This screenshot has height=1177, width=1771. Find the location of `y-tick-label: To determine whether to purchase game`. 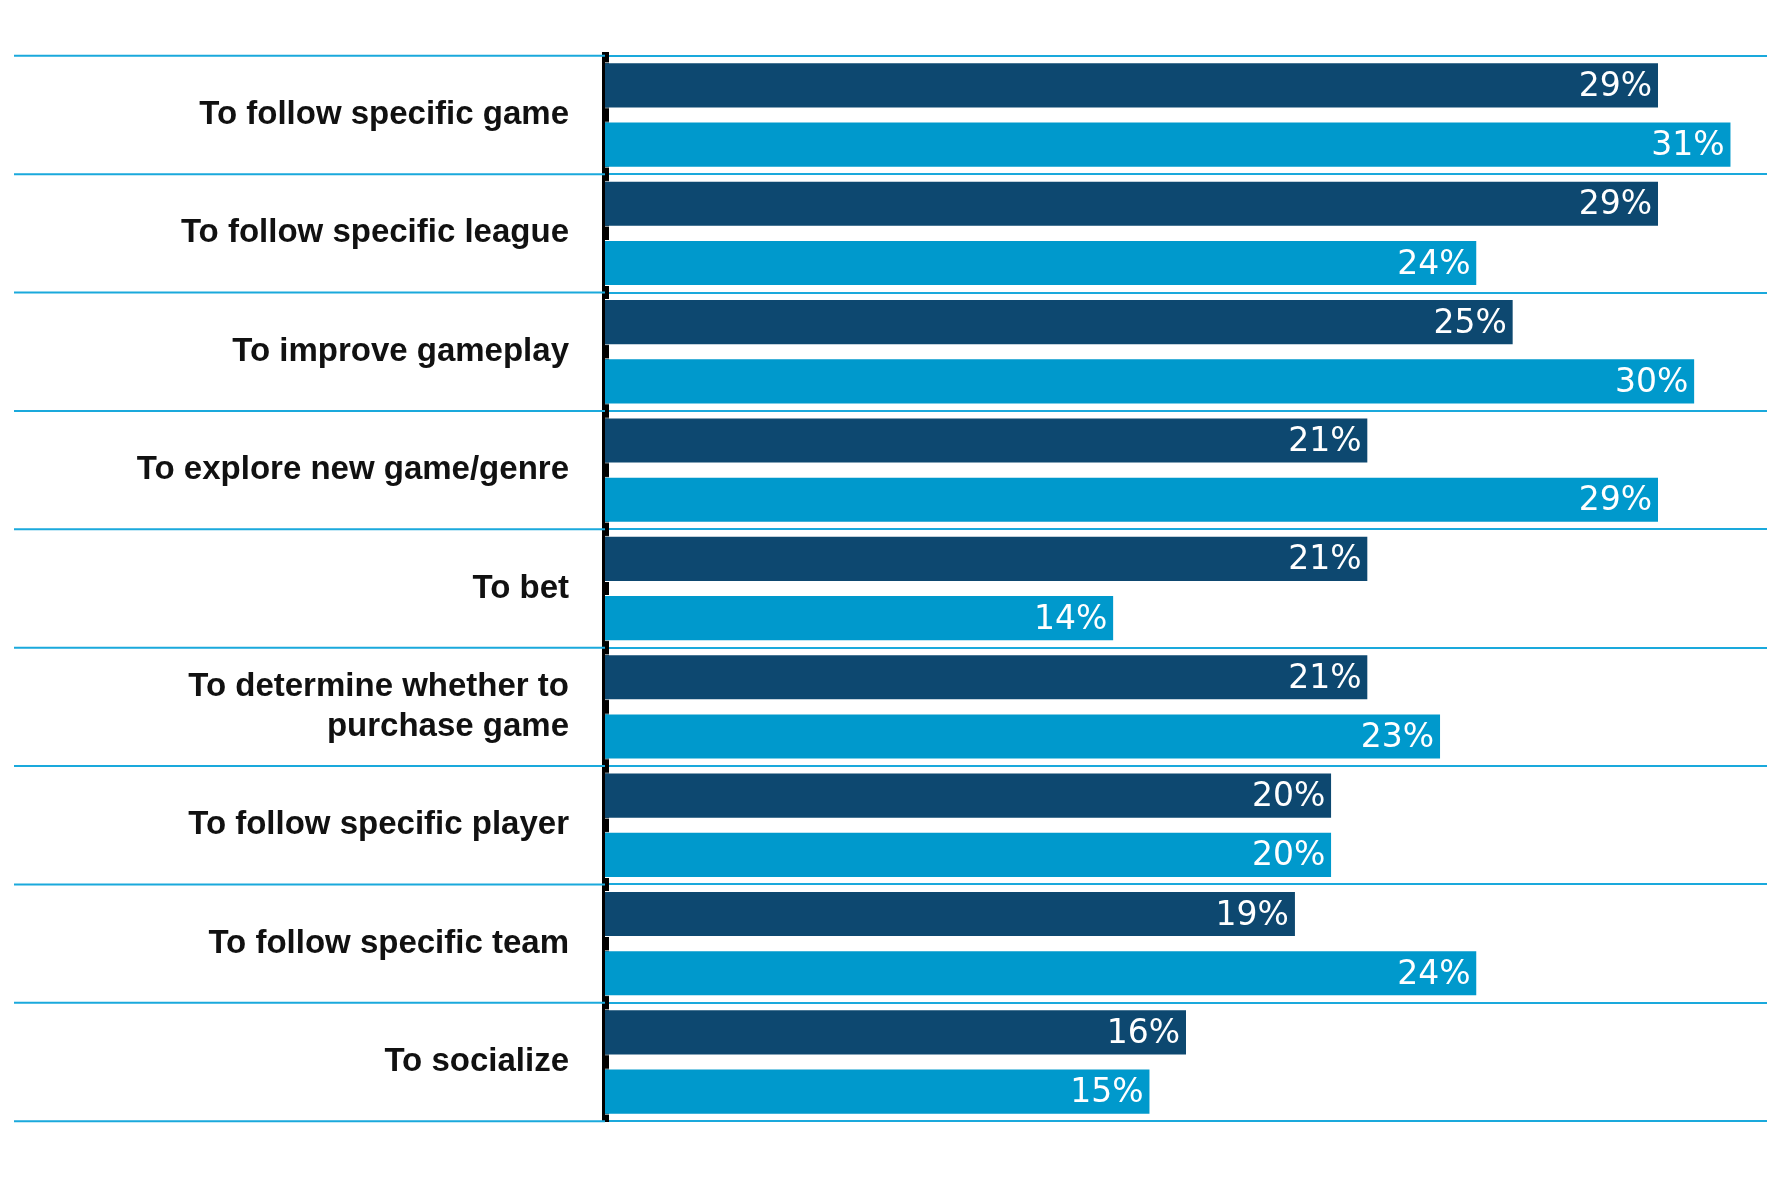

y-tick-label: To determine whether to purchase game is located at coordinates (378, 704).